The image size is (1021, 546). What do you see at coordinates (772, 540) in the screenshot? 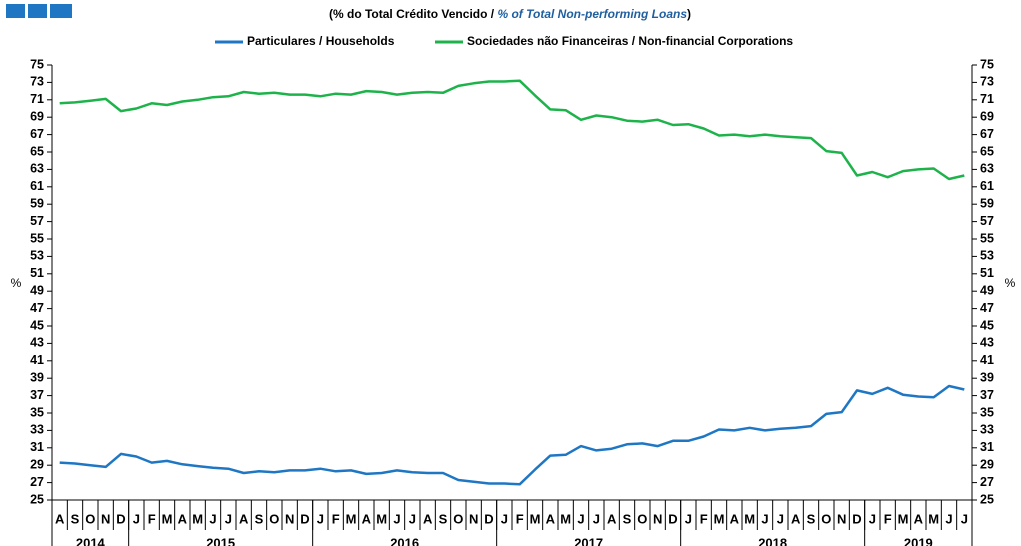
I see `year-label: 2018` at bounding box center [772, 540].